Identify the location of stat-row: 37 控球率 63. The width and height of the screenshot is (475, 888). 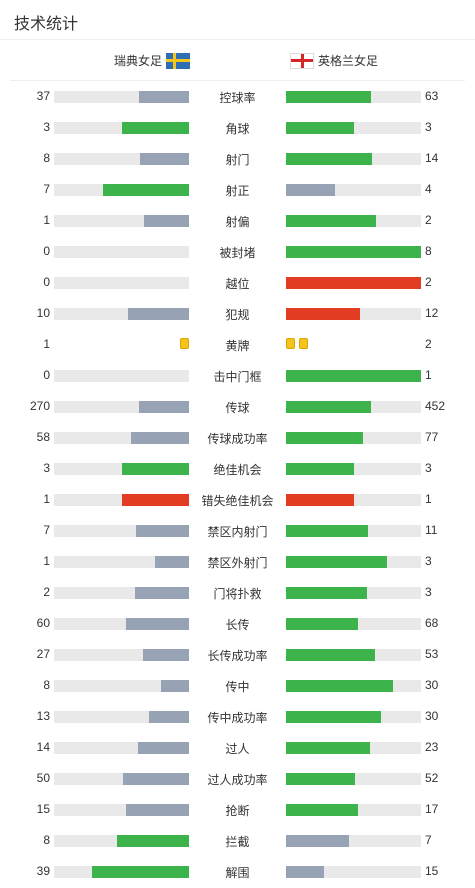
(237, 96).